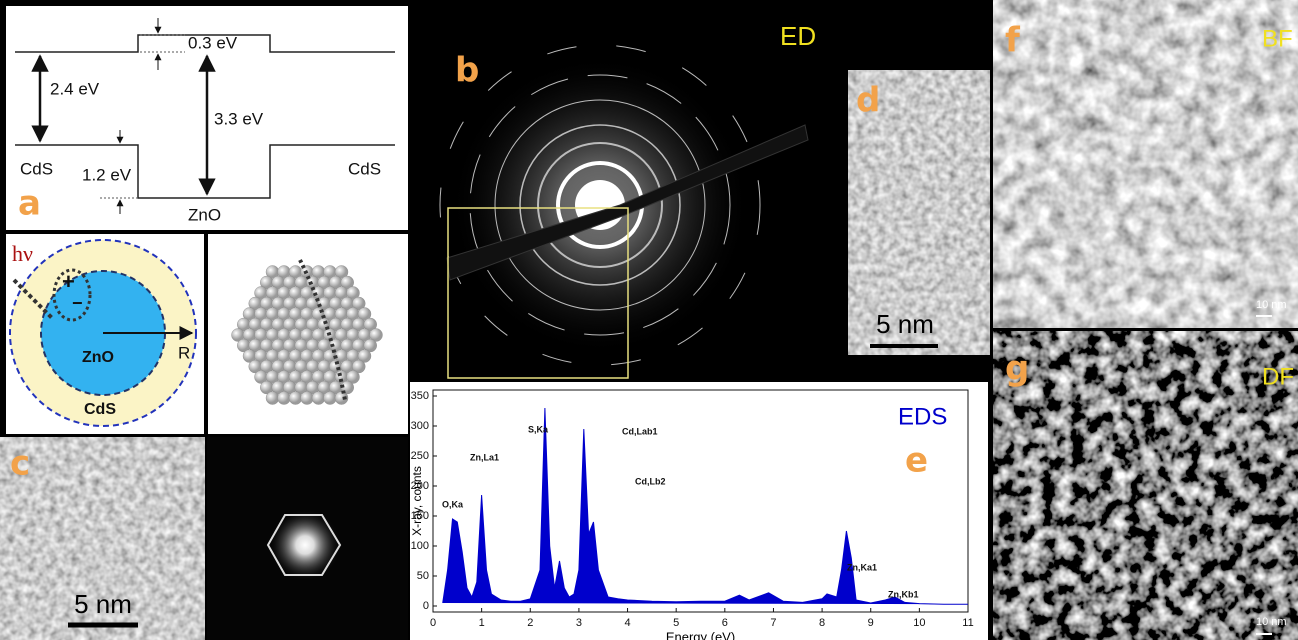 This screenshot has width=1298, height=640. Describe the element at coordinates (239, 118) in the screenshot. I see `gap-label: 3.3 eV` at that location.